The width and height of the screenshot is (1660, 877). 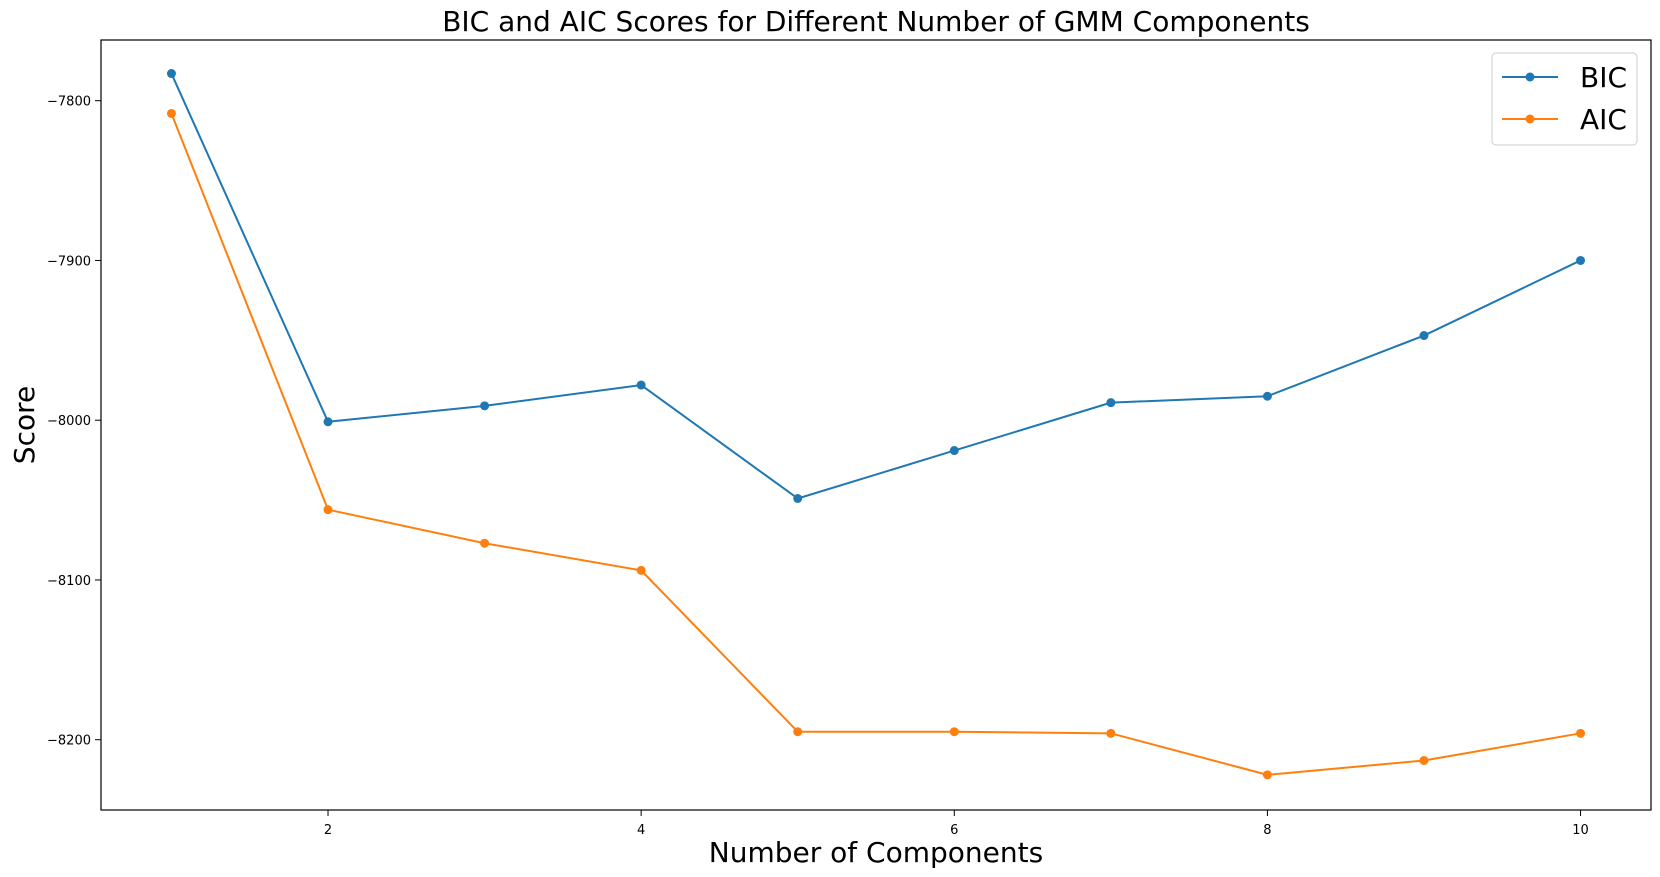 What do you see at coordinates (69, 102) in the screenshot?
I see `y-tick-label: −7800` at bounding box center [69, 102].